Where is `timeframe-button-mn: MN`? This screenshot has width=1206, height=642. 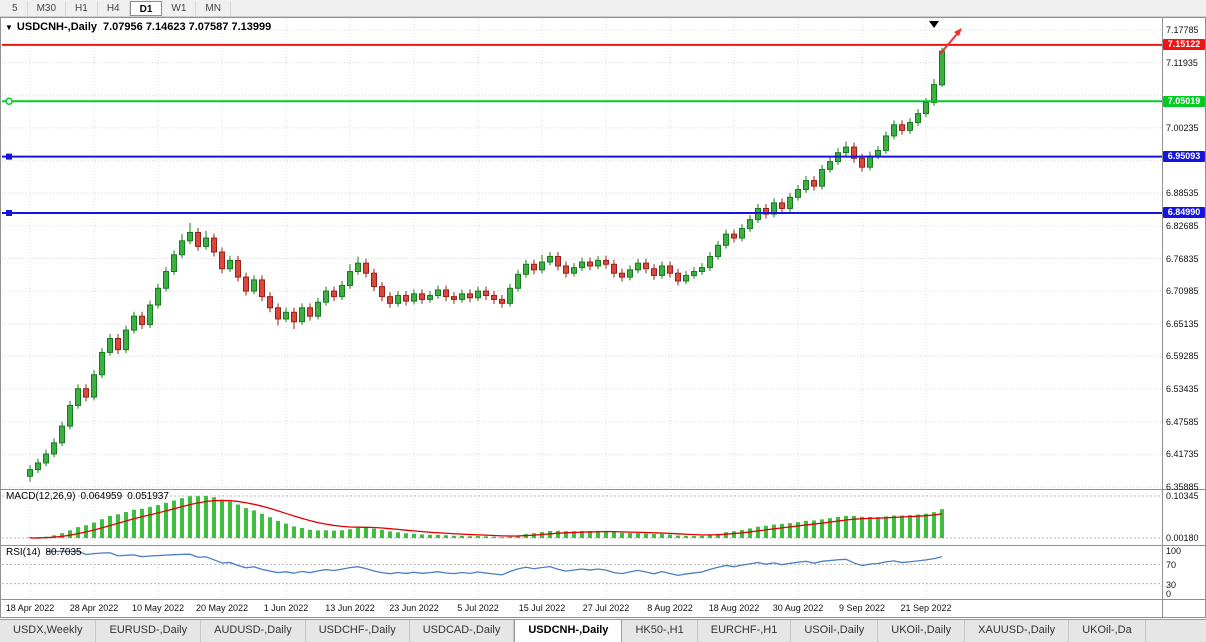 timeframe-button-mn: MN is located at coordinates (213, 8).